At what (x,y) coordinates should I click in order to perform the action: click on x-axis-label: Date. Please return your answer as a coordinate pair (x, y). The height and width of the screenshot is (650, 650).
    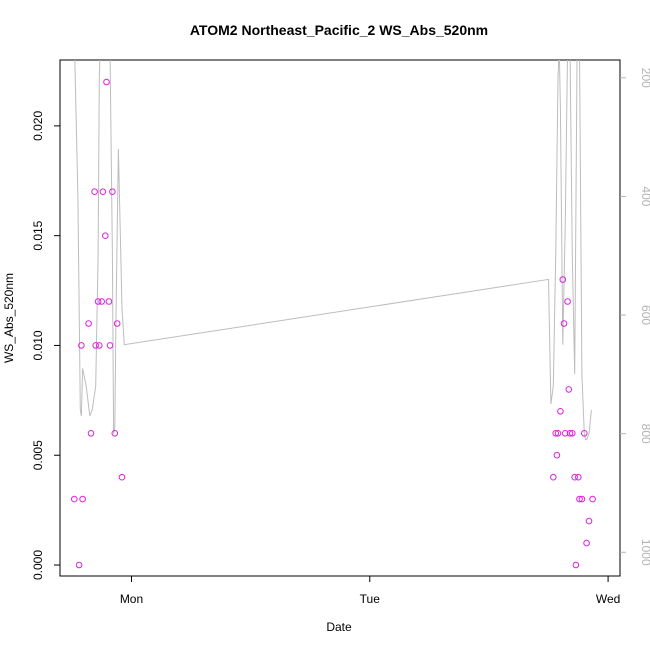
    Looking at the image, I should click on (339, 627).